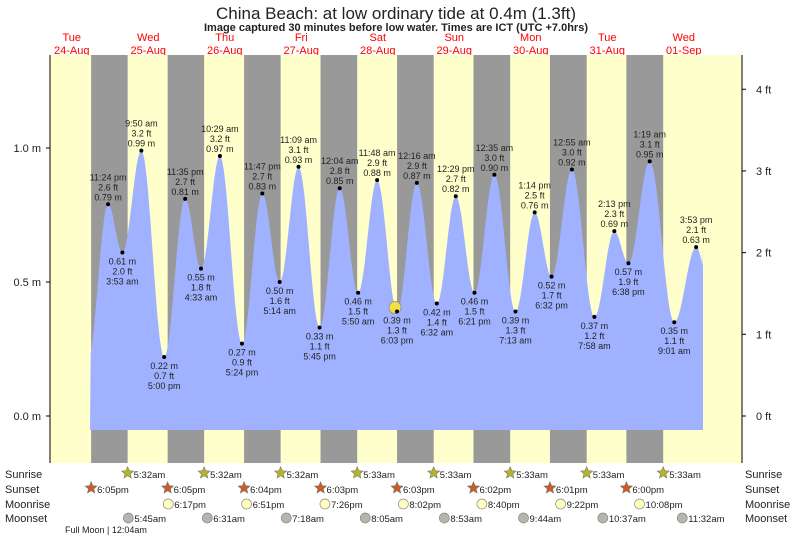 This screenshot has height=537, width=793. Describe the element at coordinates (299, 150) in the screenshot. I see `tide-label: 3.1 ft` at that location.